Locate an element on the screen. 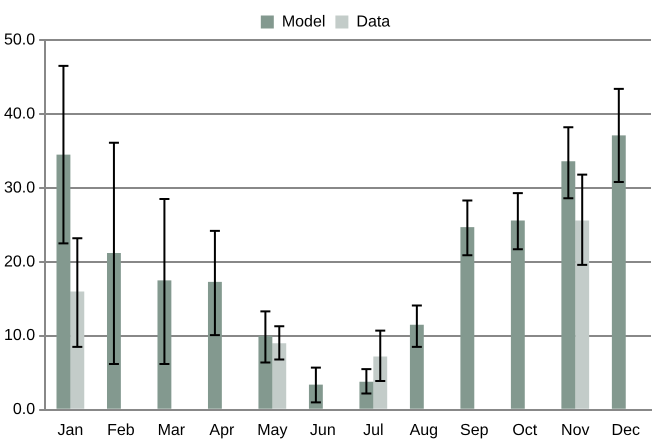 This screenshot has width=661, height=443. x-tick-label: Jul is located at coordinates (373, 430).